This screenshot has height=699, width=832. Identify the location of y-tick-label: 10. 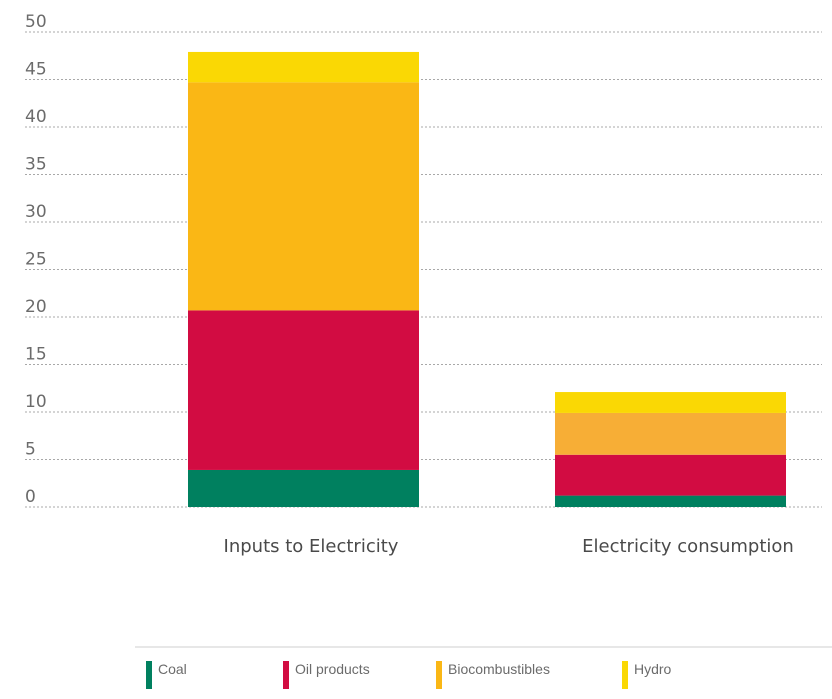
(36, 402).